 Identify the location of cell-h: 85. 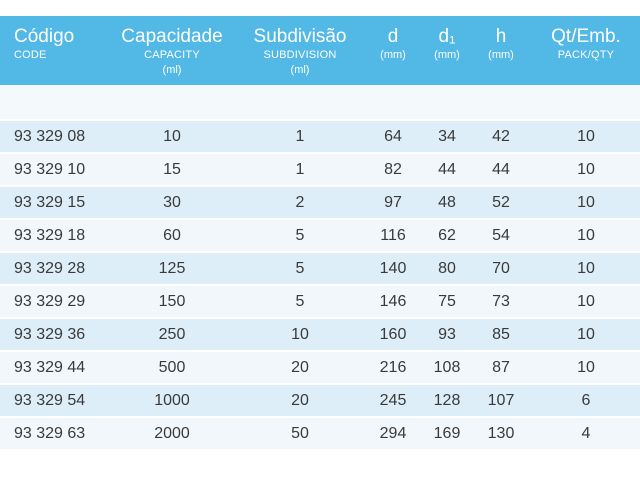
(501, 334).